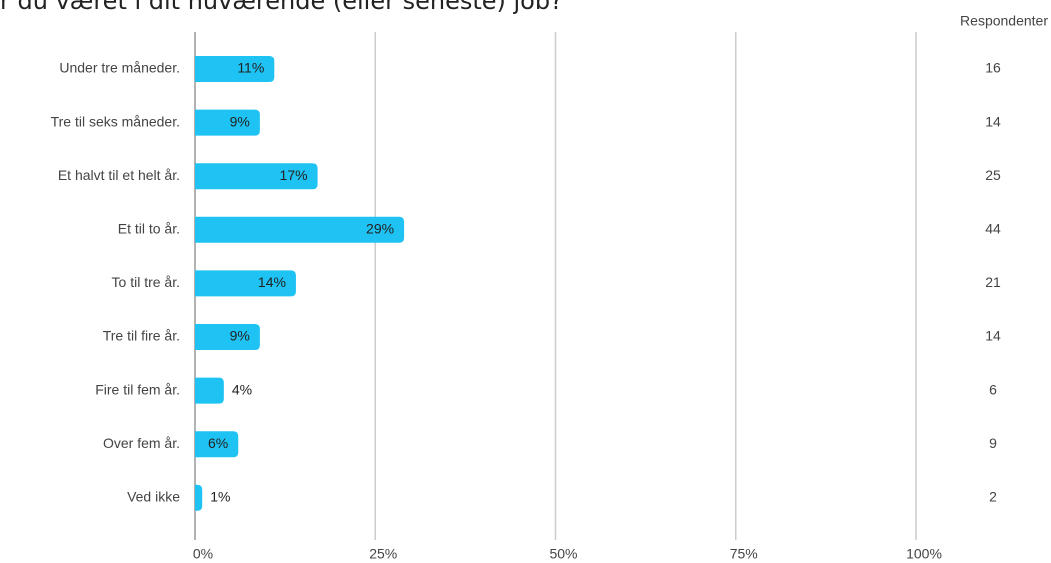  What do you see at coordinates (744, 554) in the screenshot?
I see `x-tick-label: 75%` at bounding box center [744, 554].